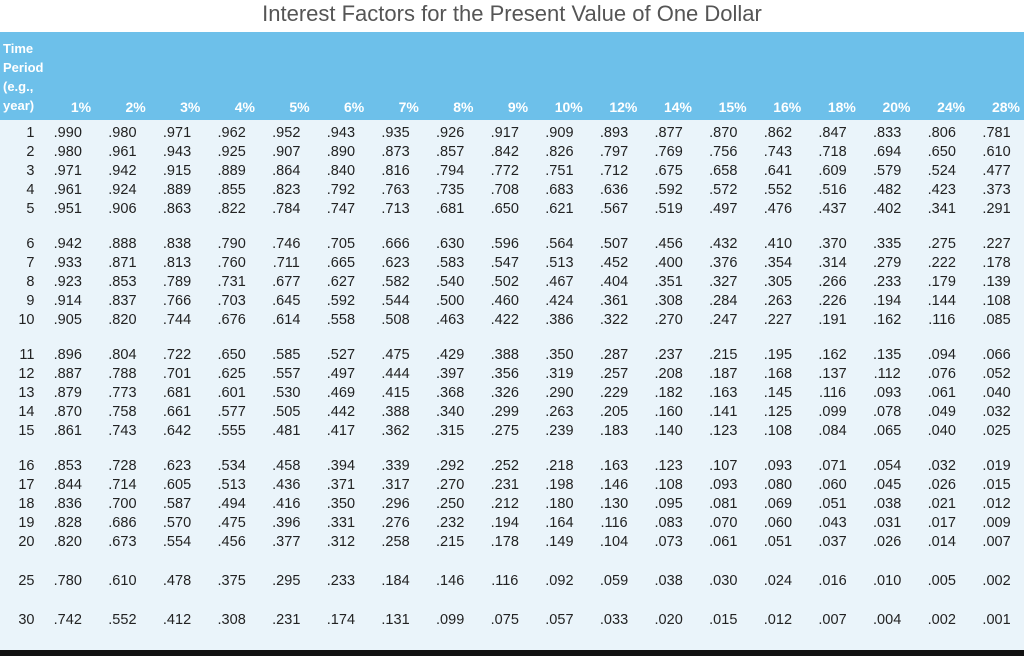 This screenshot has height=656, width=1024. I want to click on factor-cell: .377, so click(286, 542).